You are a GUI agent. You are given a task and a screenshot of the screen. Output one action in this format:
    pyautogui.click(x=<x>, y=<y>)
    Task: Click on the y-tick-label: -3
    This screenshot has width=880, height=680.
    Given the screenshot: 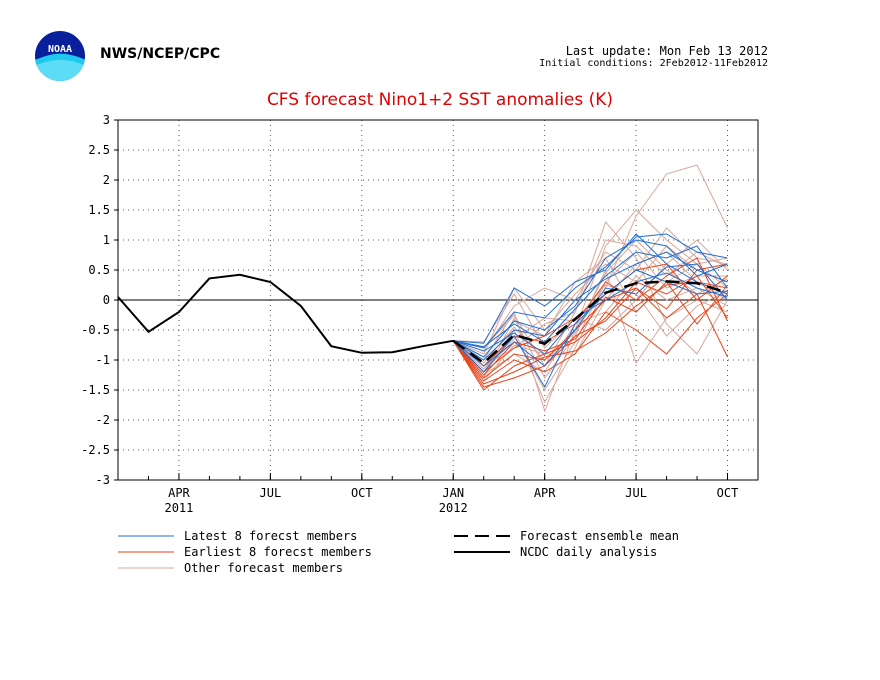 What is the action you would take?
    pyautogui.click(x=103, y=480)
    